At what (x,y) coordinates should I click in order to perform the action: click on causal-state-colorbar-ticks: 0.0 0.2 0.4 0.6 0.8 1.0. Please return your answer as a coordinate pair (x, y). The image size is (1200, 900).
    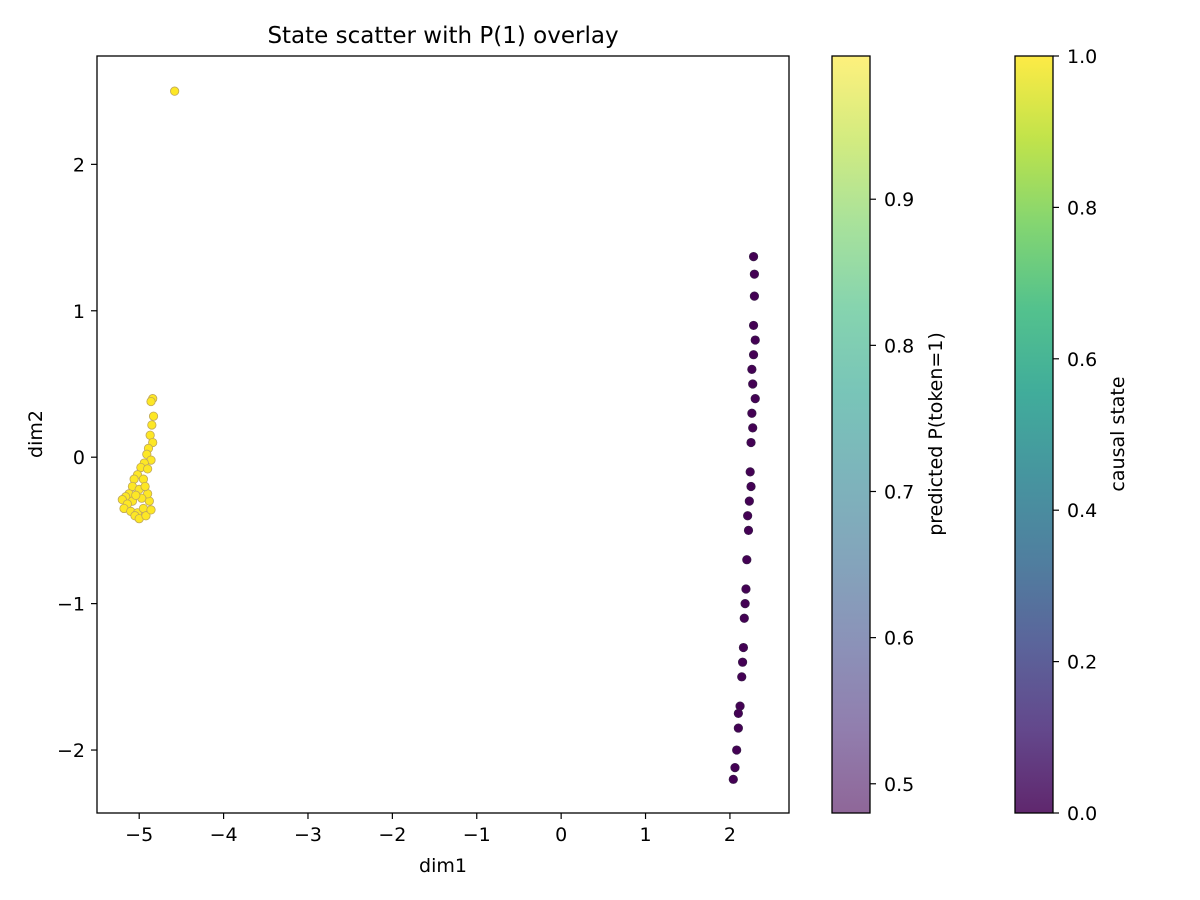
    Looking at the image, I should click on (1075, 435).